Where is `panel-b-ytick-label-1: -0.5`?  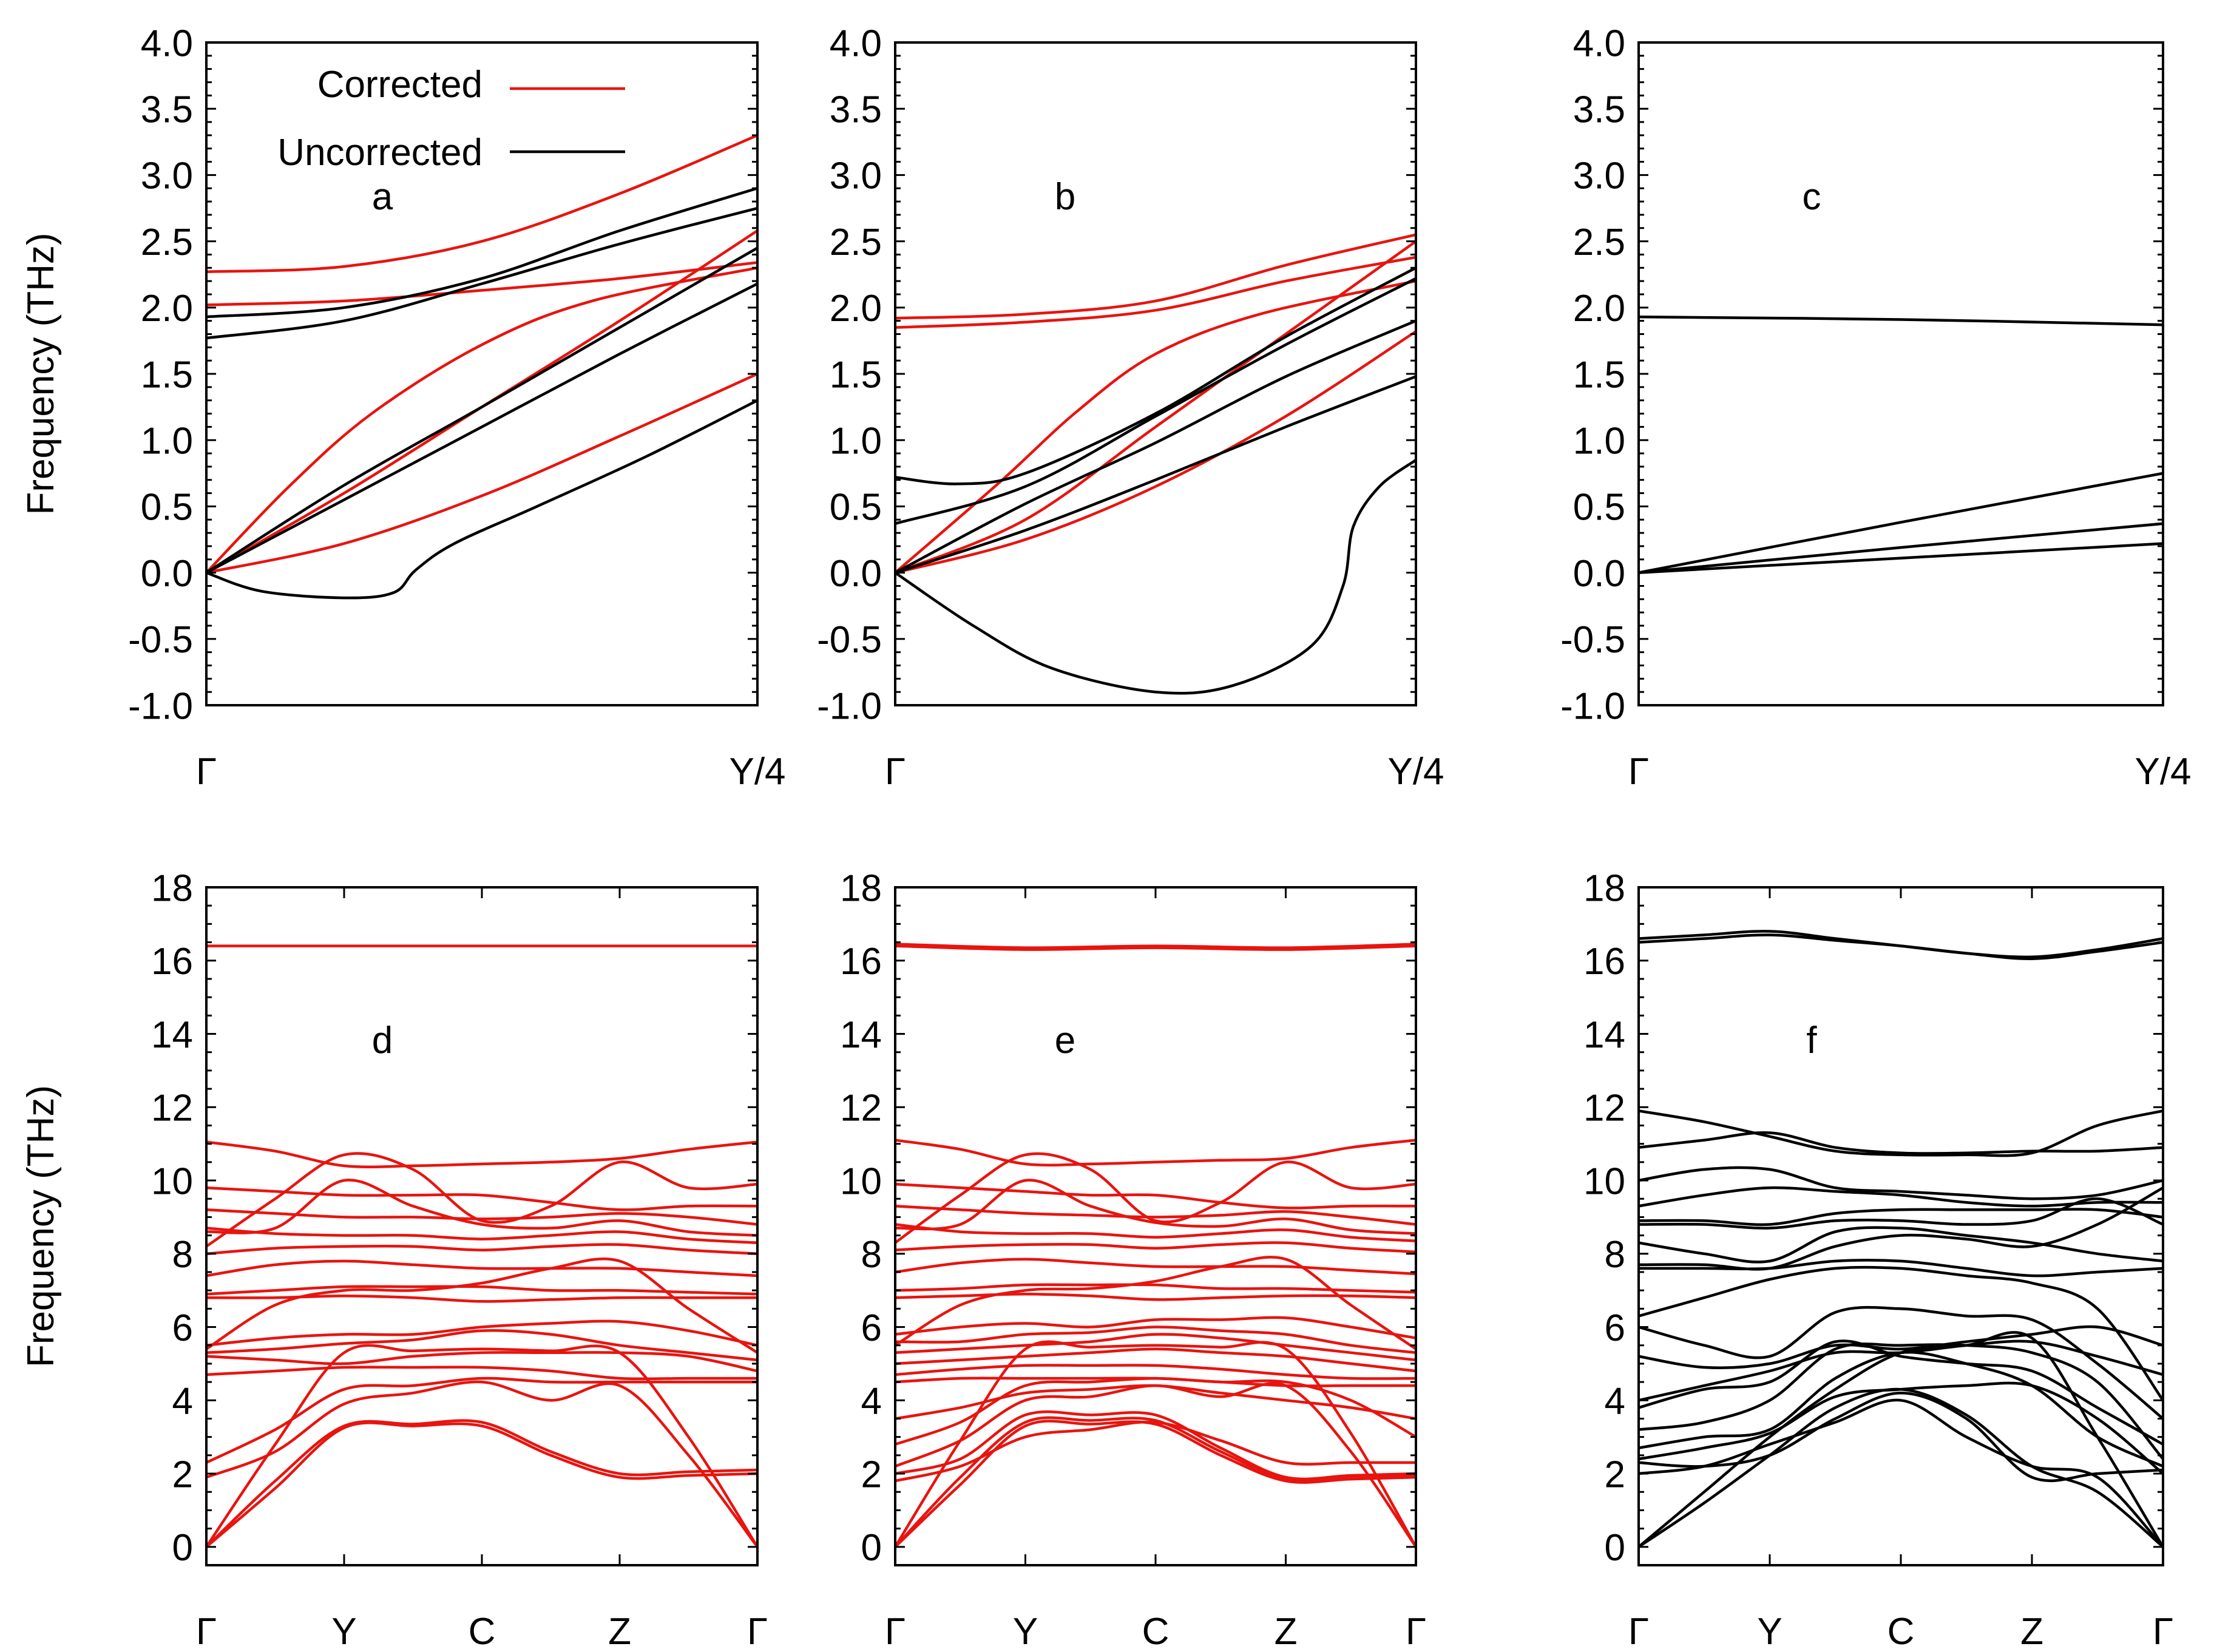
panel-b-ytick-label-1: -0.5 is located at coordinates (850, 640).